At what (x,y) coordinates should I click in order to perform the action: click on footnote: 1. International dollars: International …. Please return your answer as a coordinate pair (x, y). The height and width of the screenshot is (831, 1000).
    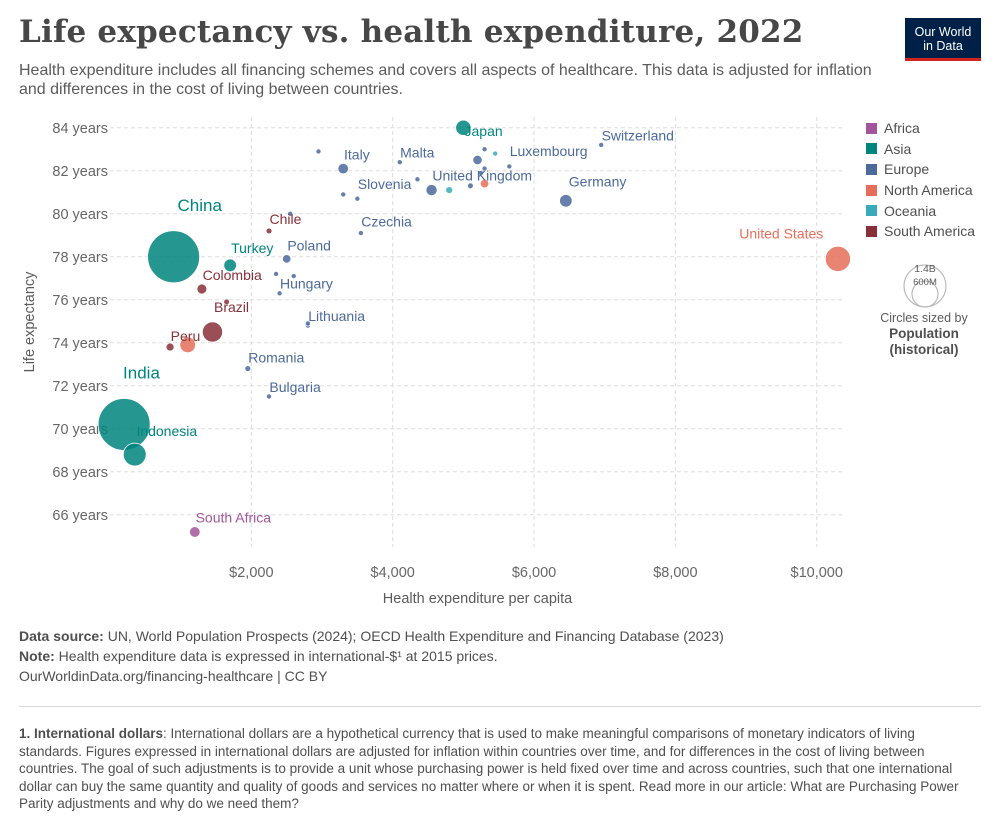
    Looking at the image, I should click on (500, 769).